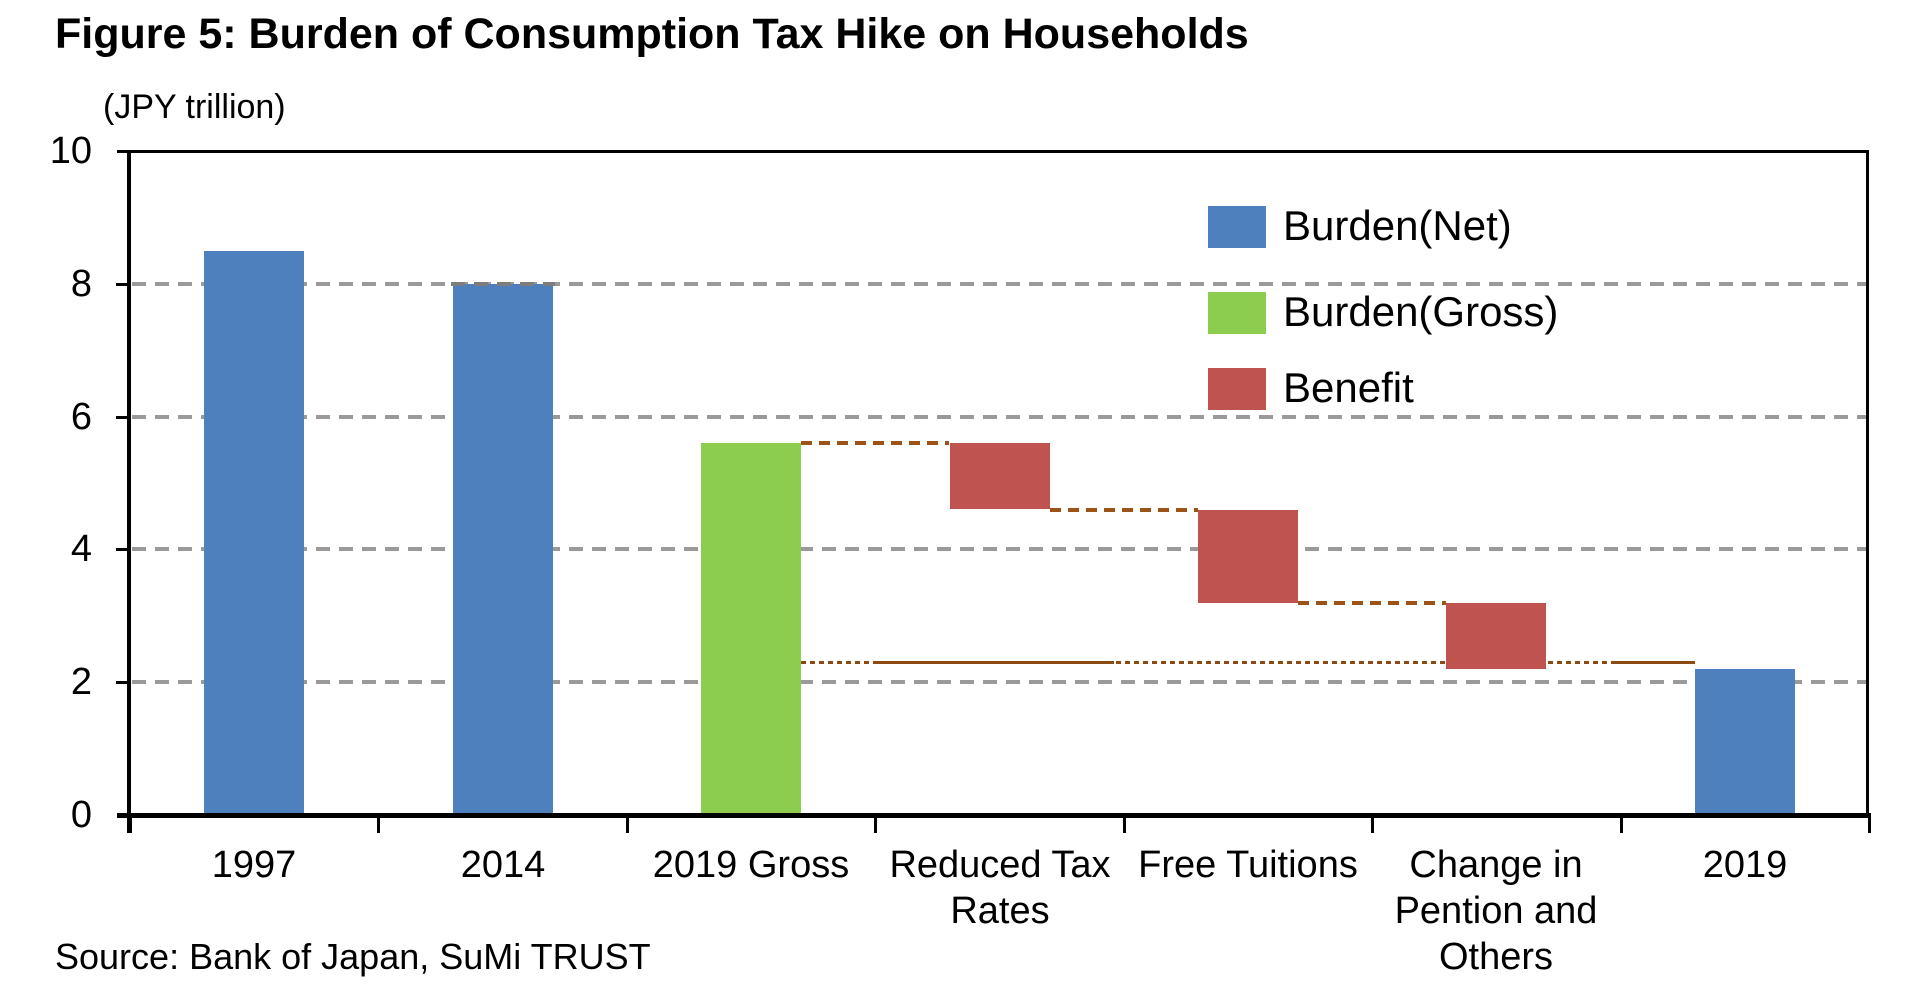 The image size is (1920, 992). What do you see at coordinates (503, 284) in the screenshot?
I see `gridline-overlay-2014` at bounding box center [503, 284].